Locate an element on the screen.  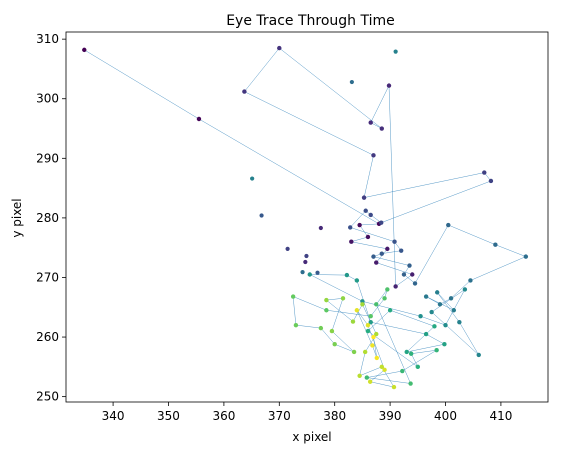
x-tick-label: 350 is located at coordinates (168, 416).